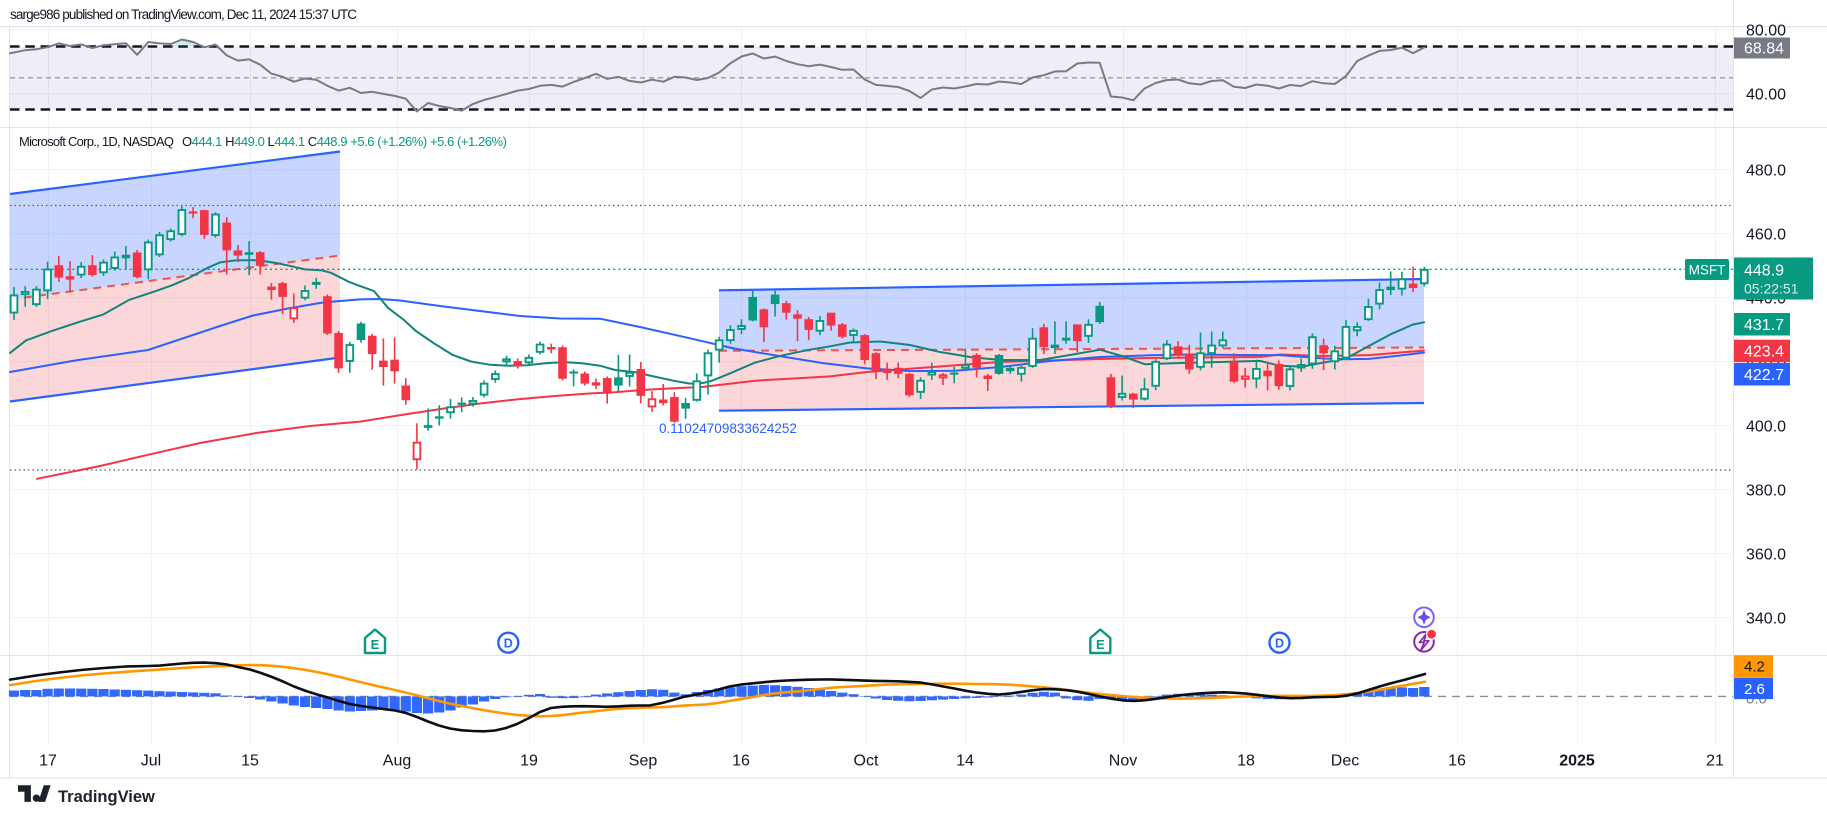 This screenshot has height=813, width=1827. What do you see at coordinates (1766, 618) in the screenshot?
I see `svg-text: 340.0` at bounding box center [1766, 618].